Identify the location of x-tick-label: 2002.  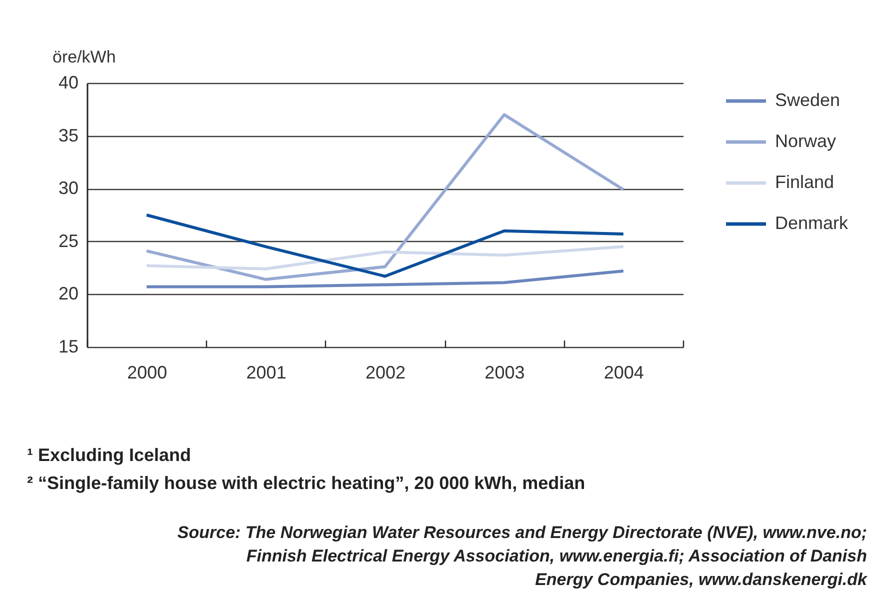
(385, 372).